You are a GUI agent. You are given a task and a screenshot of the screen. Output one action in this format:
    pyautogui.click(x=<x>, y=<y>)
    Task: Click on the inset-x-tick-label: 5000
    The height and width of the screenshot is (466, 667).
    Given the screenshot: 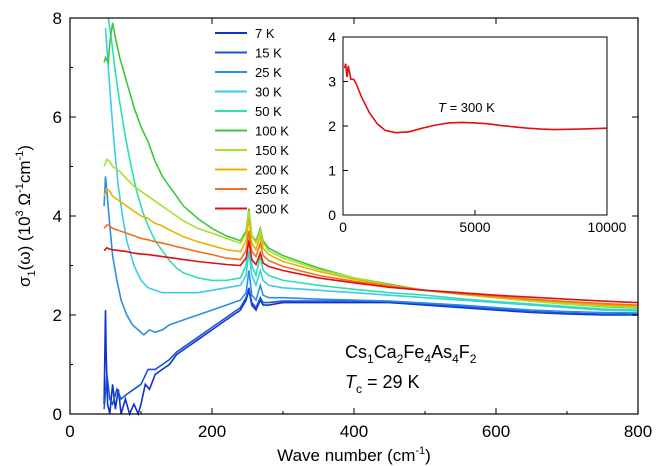 What is the action you would take?
    pyautogui.click(x=474, y=227)
    